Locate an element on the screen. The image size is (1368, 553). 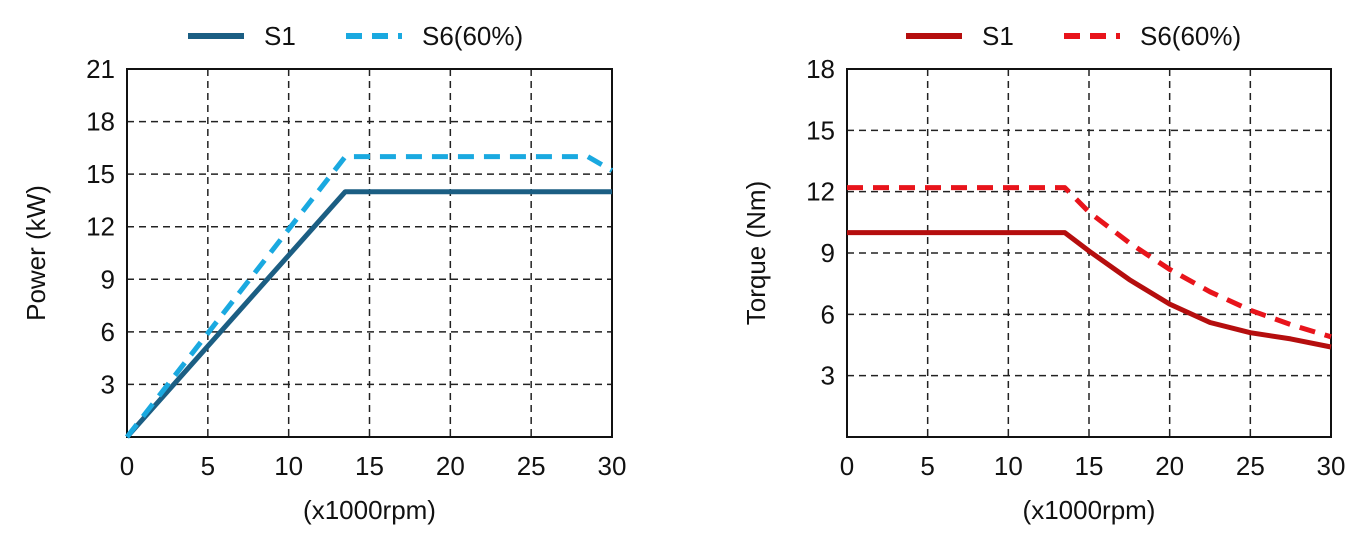
y-axis-label: Power (kW) is located at coordinates (36, 253).